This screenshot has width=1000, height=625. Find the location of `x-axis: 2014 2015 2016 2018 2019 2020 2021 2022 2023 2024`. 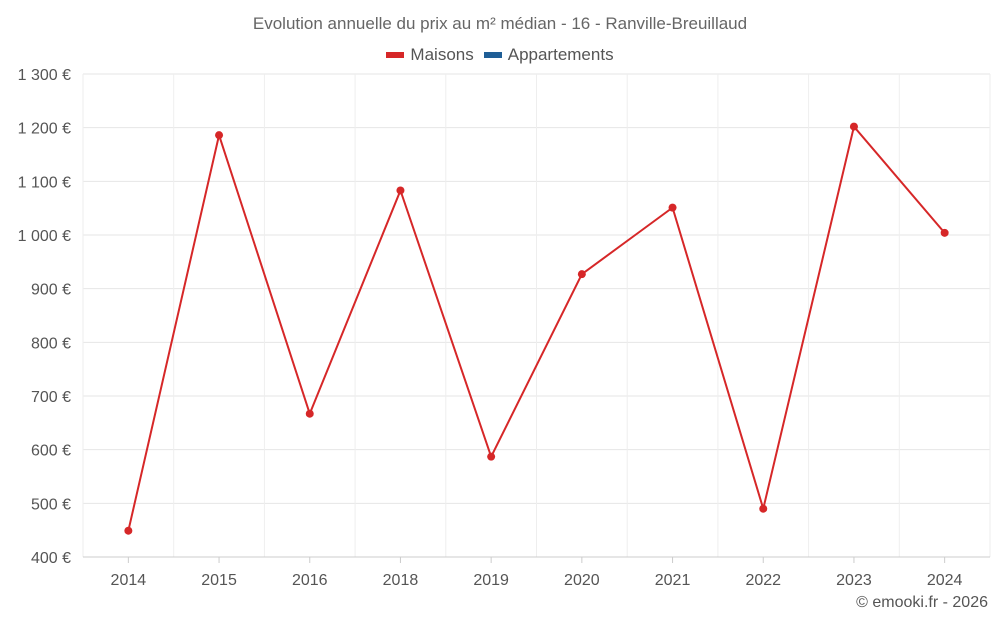

x-axis: 2014 2015 2016 2018 2019 2020 2021 2022 2023 2024 is located at coordinates (536, 572).